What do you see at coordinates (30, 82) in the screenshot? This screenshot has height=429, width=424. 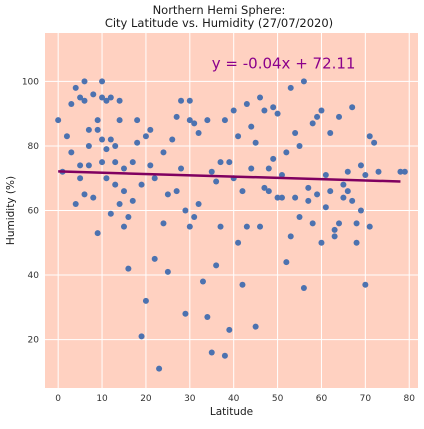 I see `y-tick-label: 100` at bounding box center [30, 82].